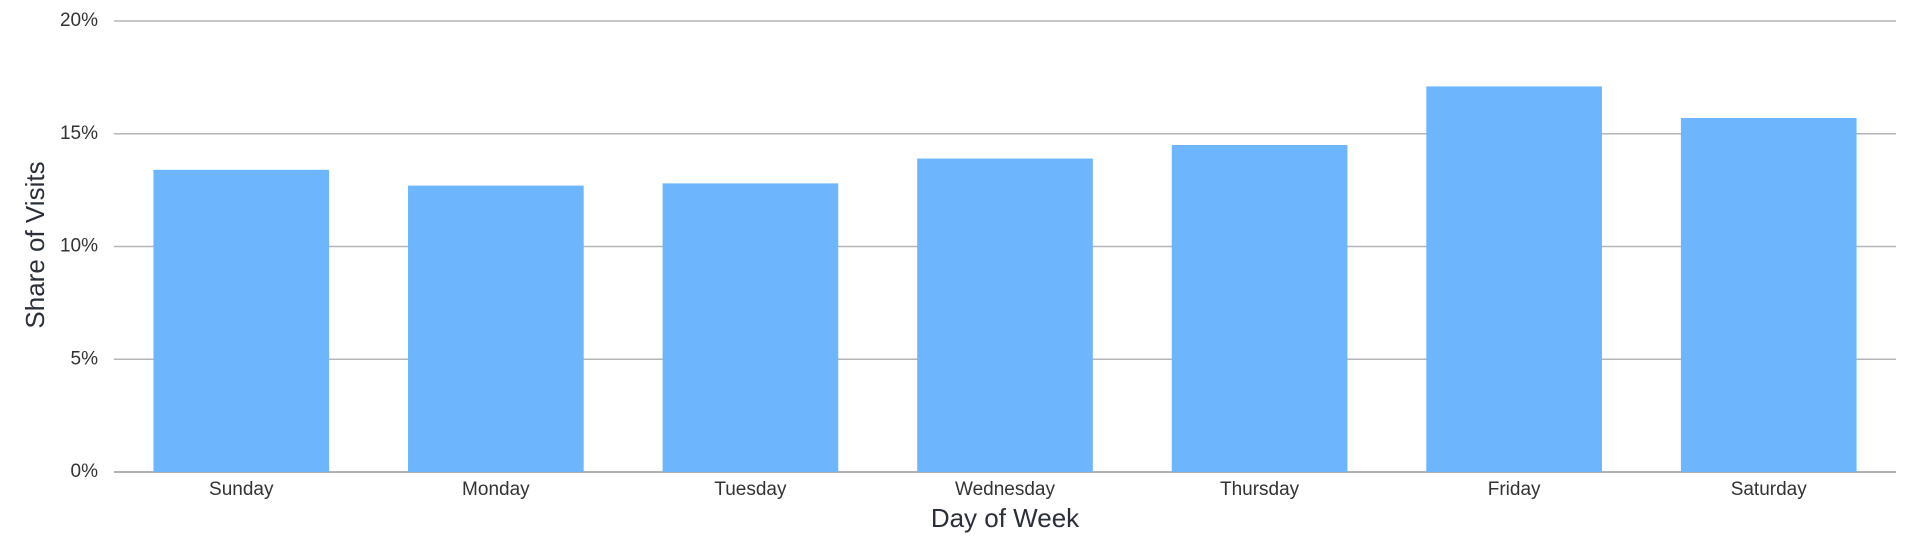 This screenshot has width=1918, height=548. What do you see at coordinates (496, 489) in the screenshot?
I see `x-tick-label: Monday` at bounding box center [496, 489].